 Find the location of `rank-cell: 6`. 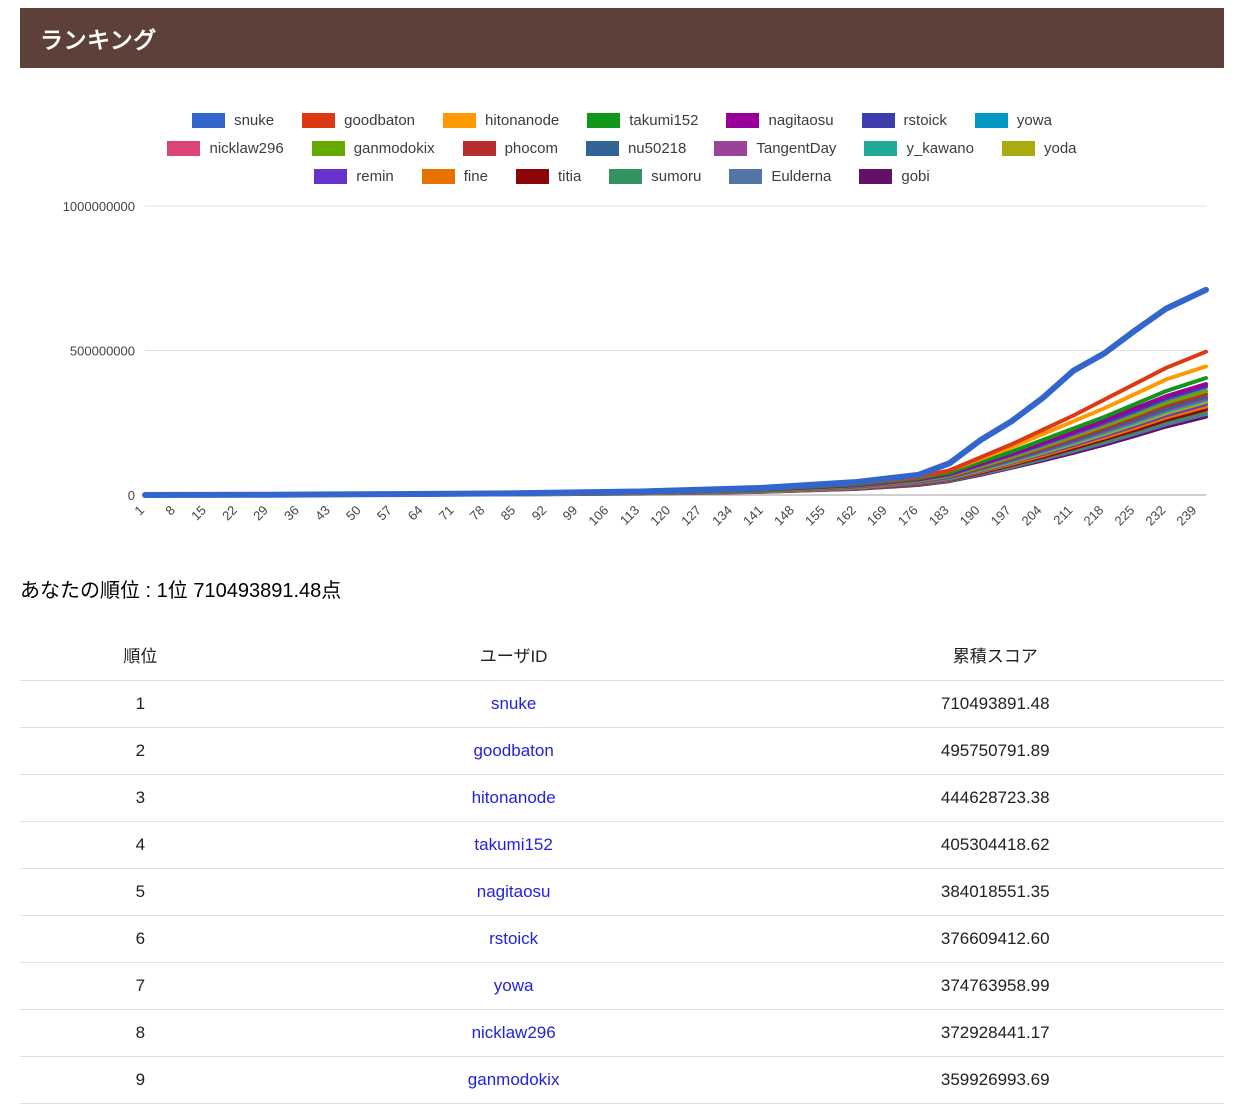

rank-cell: 6 is located at coordinates (140, 939).